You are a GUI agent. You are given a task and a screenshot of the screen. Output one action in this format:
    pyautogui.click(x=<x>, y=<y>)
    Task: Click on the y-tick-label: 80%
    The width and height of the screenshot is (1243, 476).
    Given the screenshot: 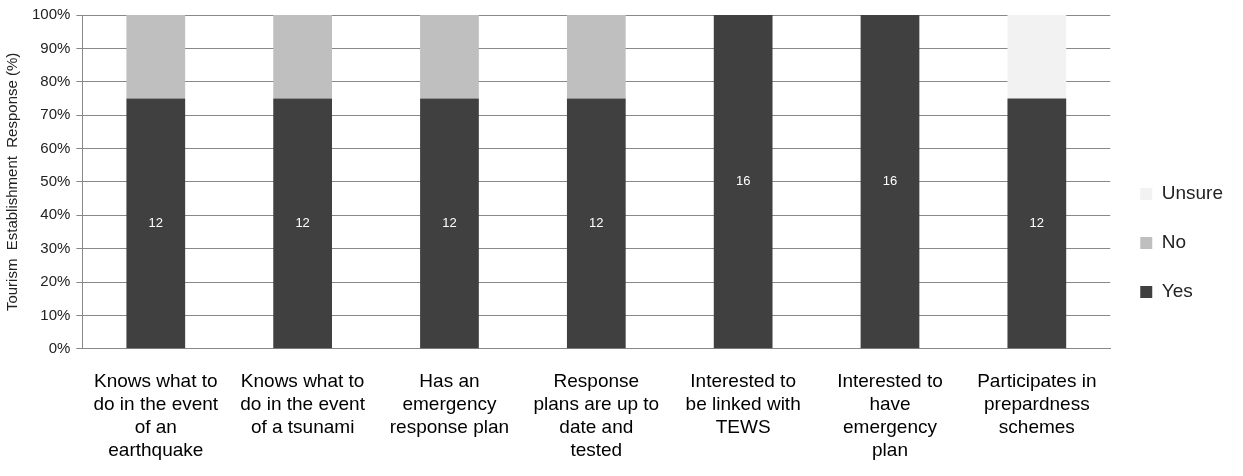 What is the action you would take?
    pyautogui.click(x=55, y=80)
    